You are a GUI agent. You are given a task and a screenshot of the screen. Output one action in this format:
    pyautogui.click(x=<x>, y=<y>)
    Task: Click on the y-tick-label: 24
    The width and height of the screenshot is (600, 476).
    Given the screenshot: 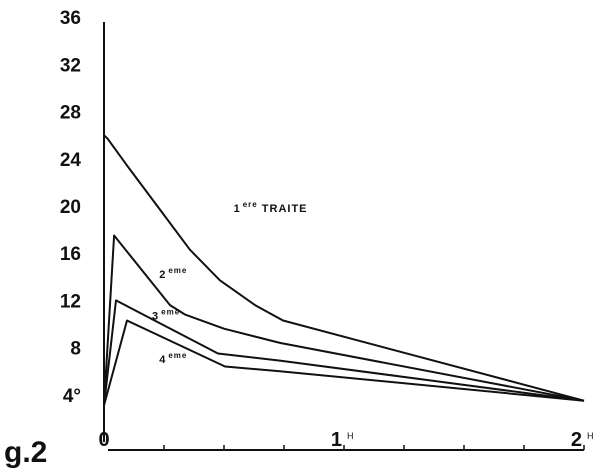 What is the action you would take?
    pyautogui.click(x=71, y=160)
    